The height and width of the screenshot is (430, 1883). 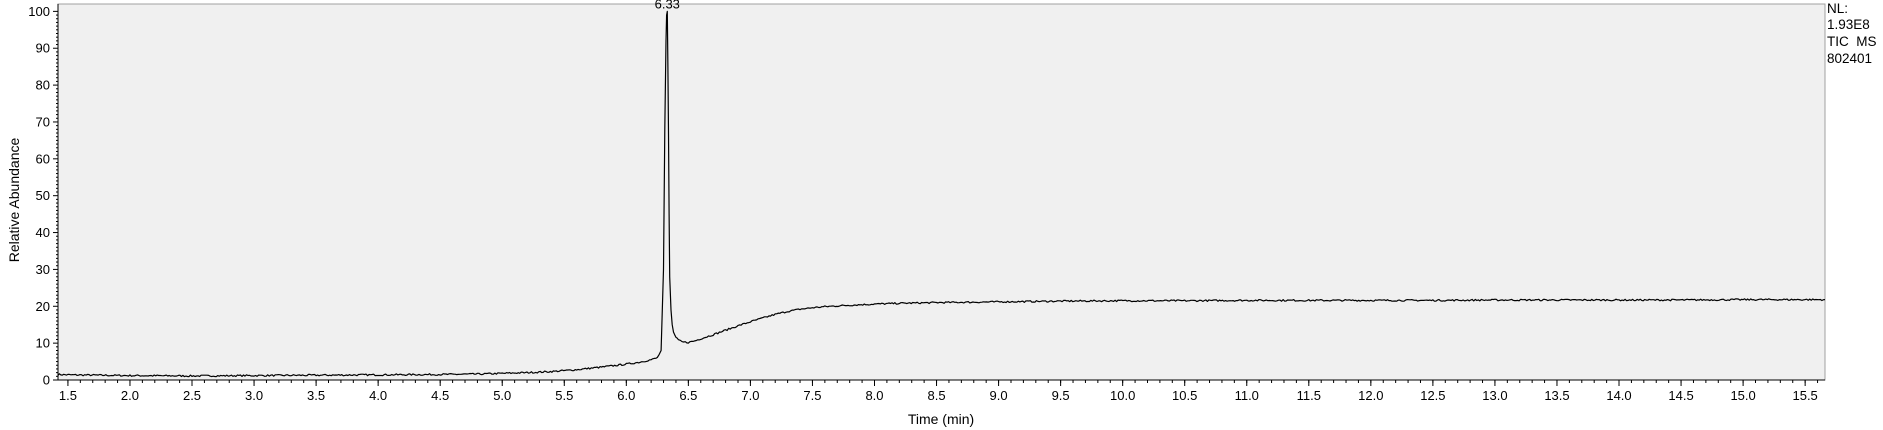 I want to click on y-tick-label: 60, so click(x=43, y=158).